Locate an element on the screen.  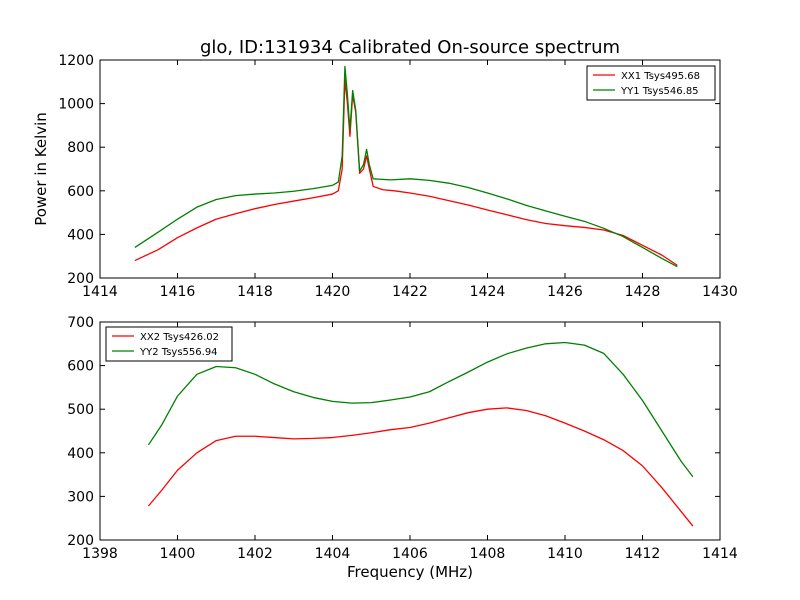
x-tick-label: 1430 is located at coordinates (720, 292).